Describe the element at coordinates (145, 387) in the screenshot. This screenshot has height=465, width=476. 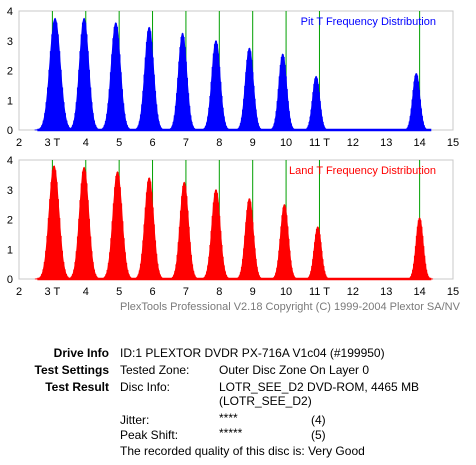
I see `disc-info-label: Disc Info:` at that location.